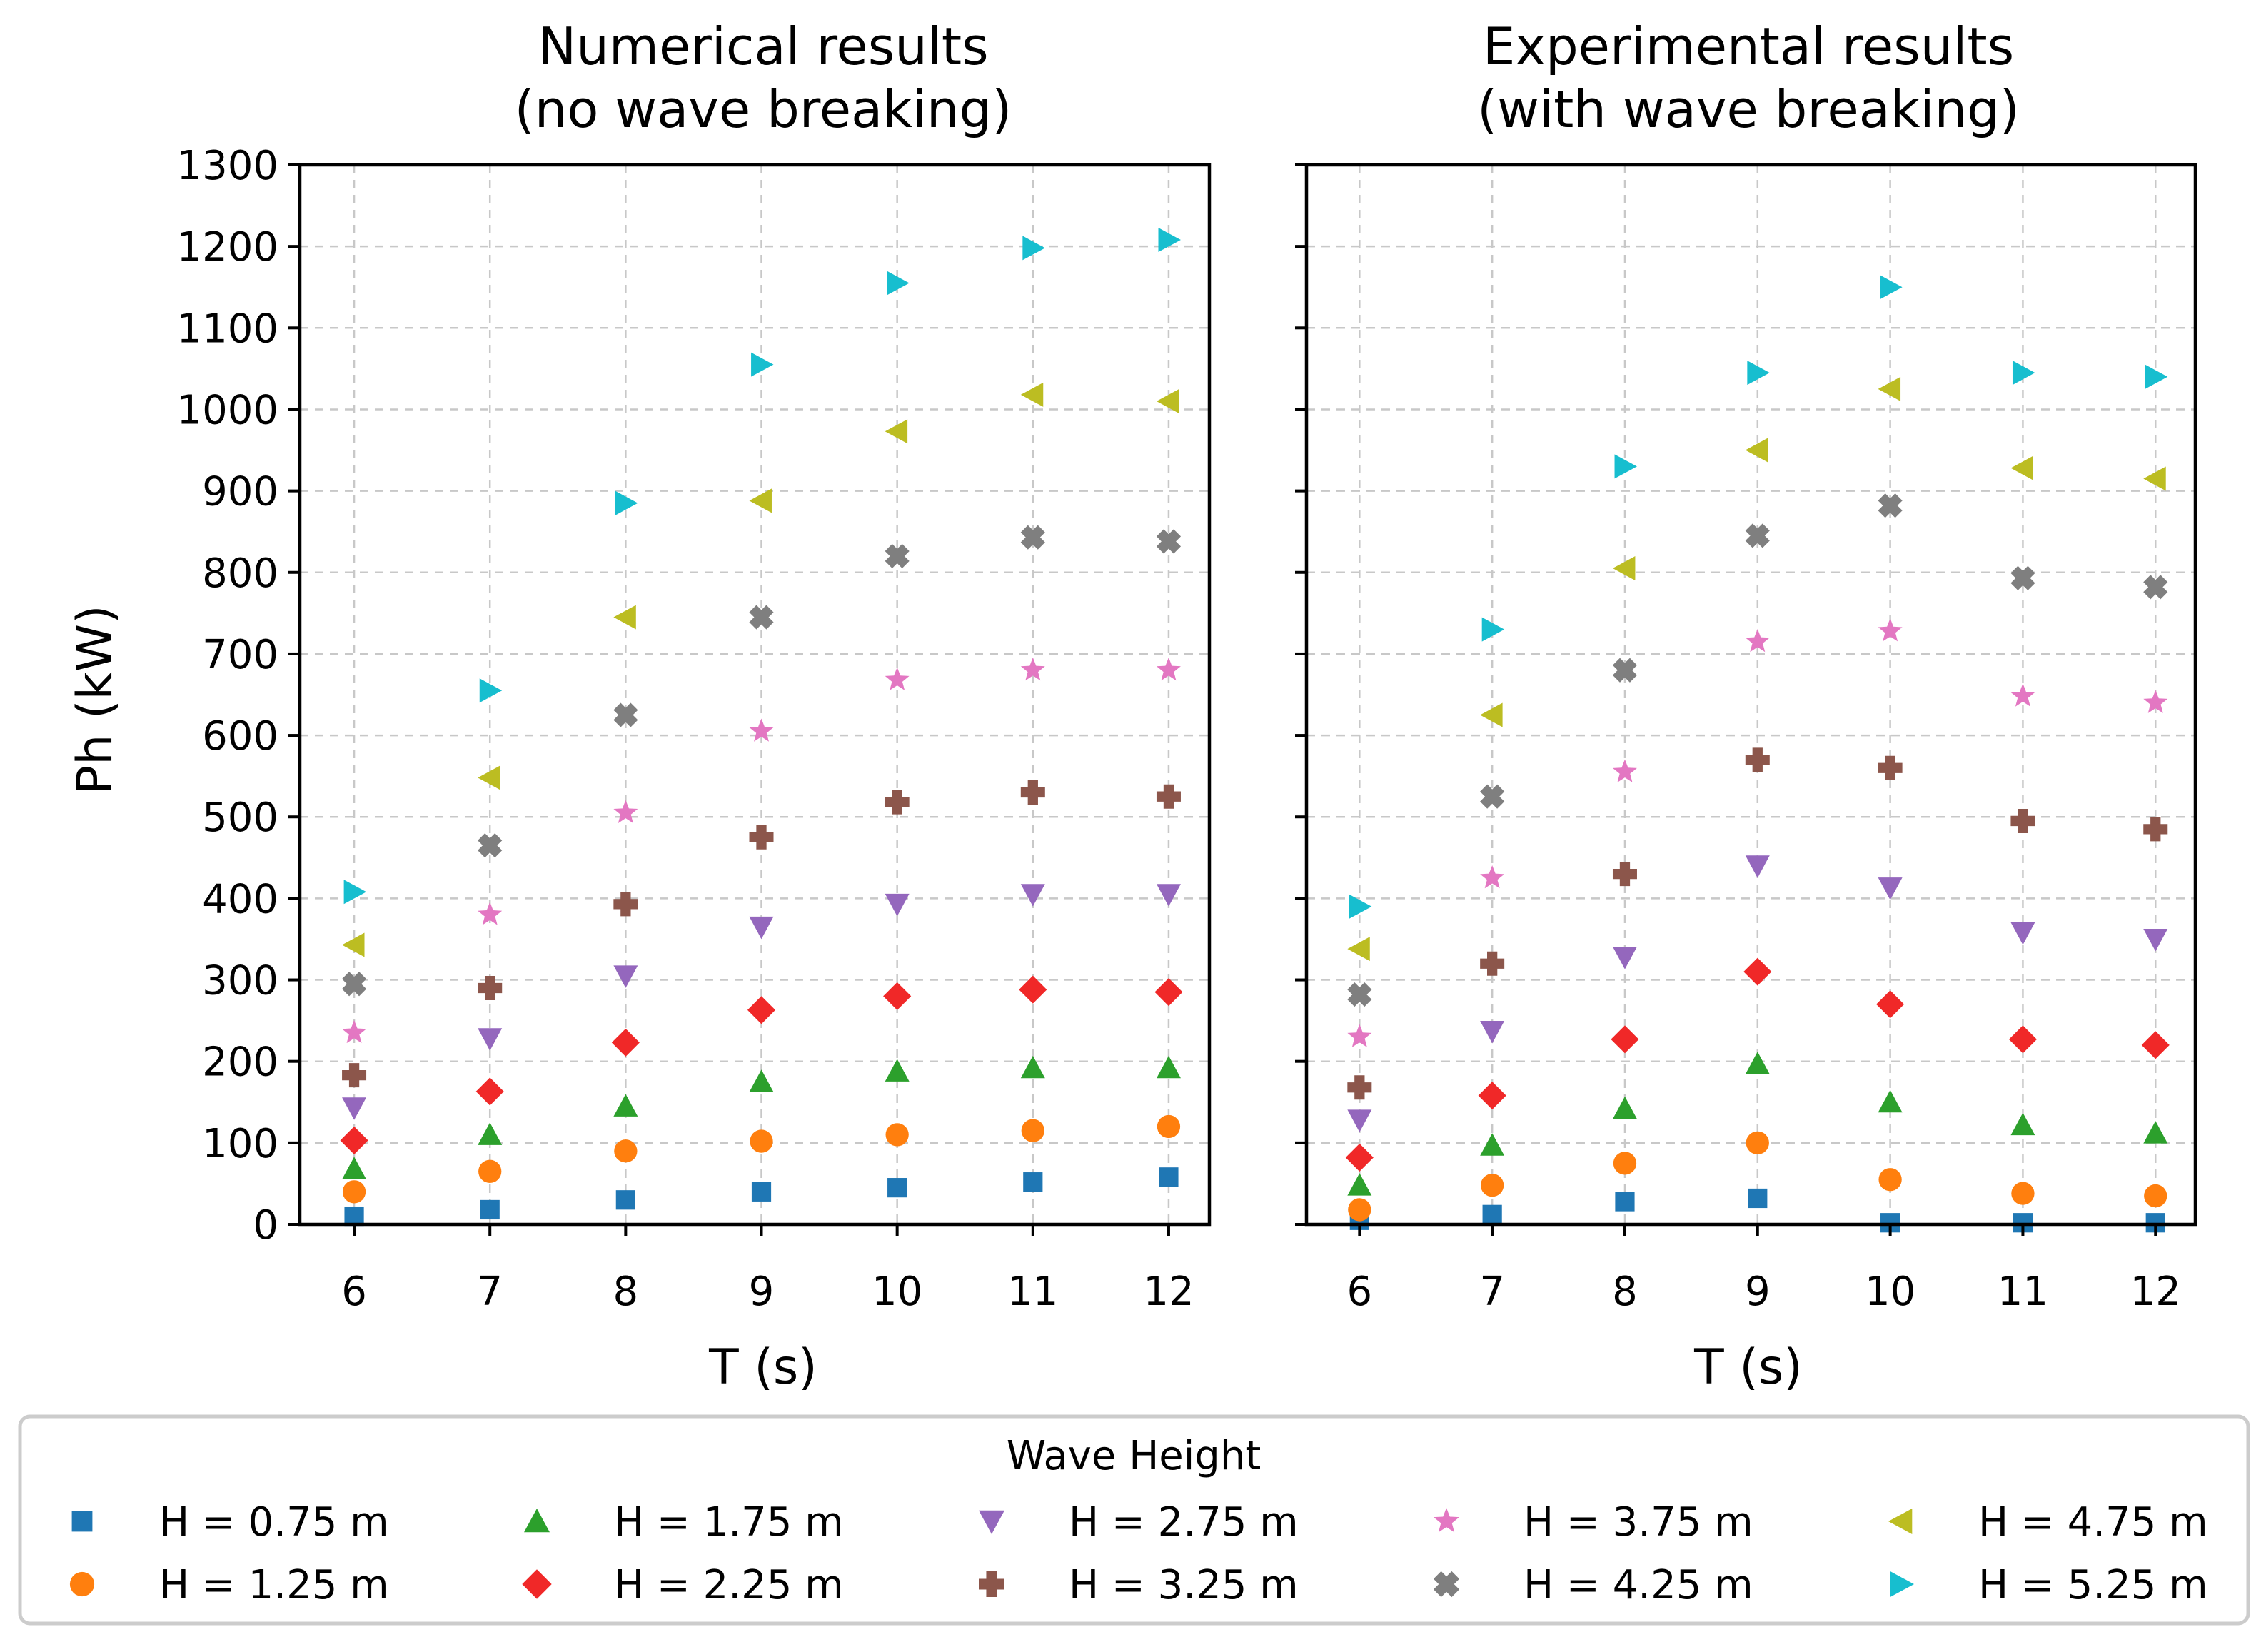 The height and width of the screenshot is (1652, 2266). I want to click on y-tick-label: 600, so click(240, 736).